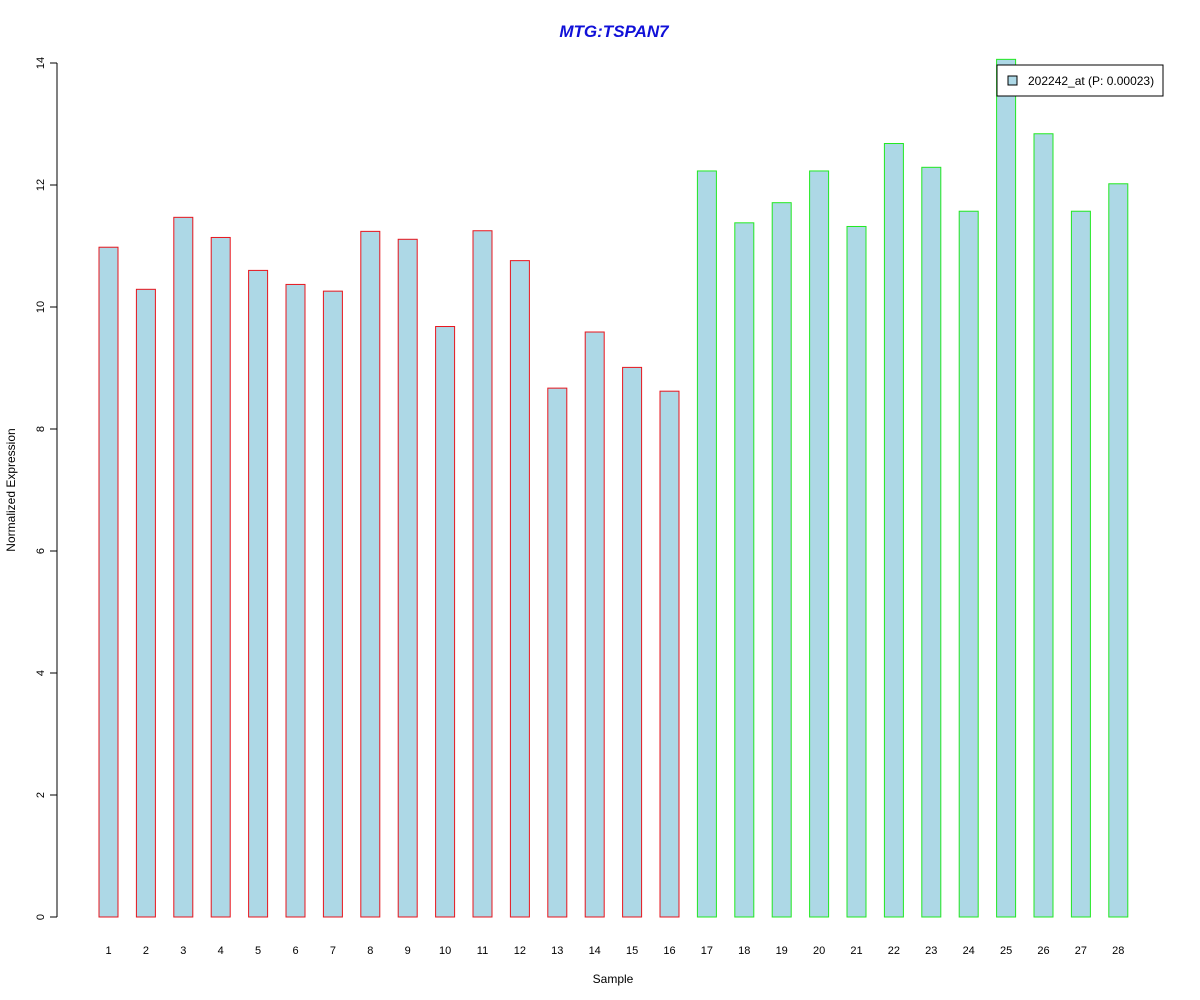 The height and width of the screenshot is (1000, 1200). Describe the element at coordinates (11, 489) in the screenshot. I see `y-axis-title: Normalized Expression` at that location.